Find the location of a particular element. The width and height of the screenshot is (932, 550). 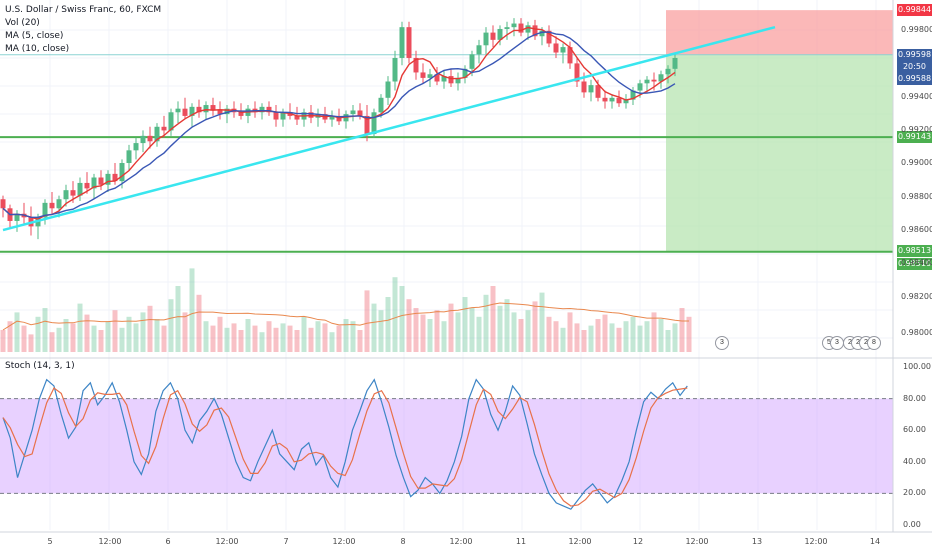

stoch-axis-label: 40.00 is located at coordinates (914, 461).